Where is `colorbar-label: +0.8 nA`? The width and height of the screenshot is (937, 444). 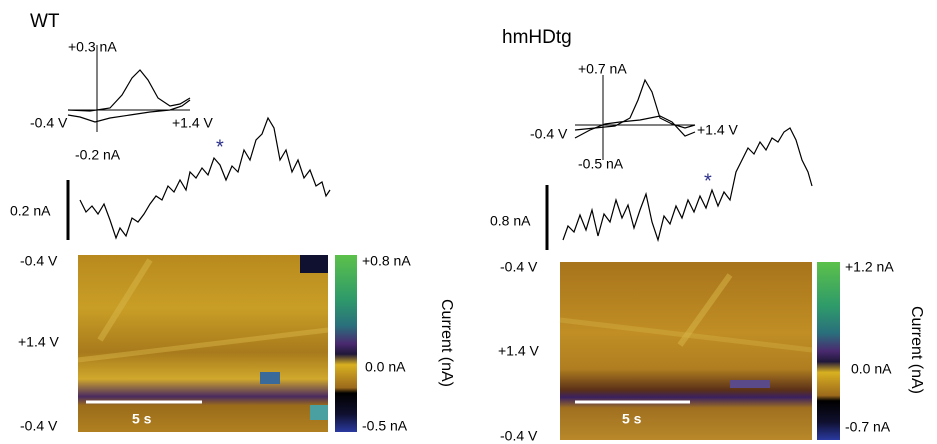 colorbar-label: +0.8 nA is located at coordinates (386, 261).